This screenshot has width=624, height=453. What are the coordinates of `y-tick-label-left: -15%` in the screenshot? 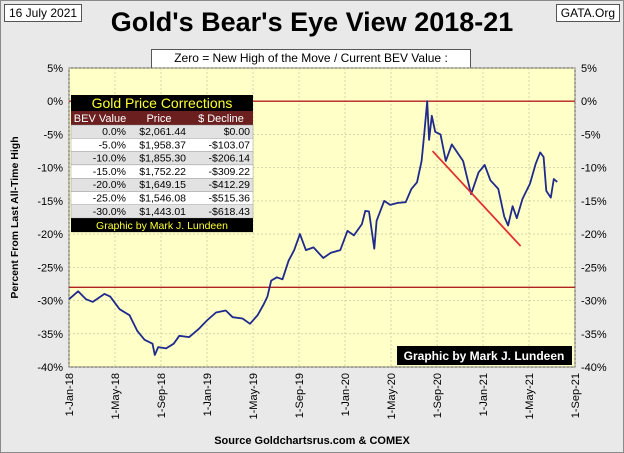 It's located at (50, 202).